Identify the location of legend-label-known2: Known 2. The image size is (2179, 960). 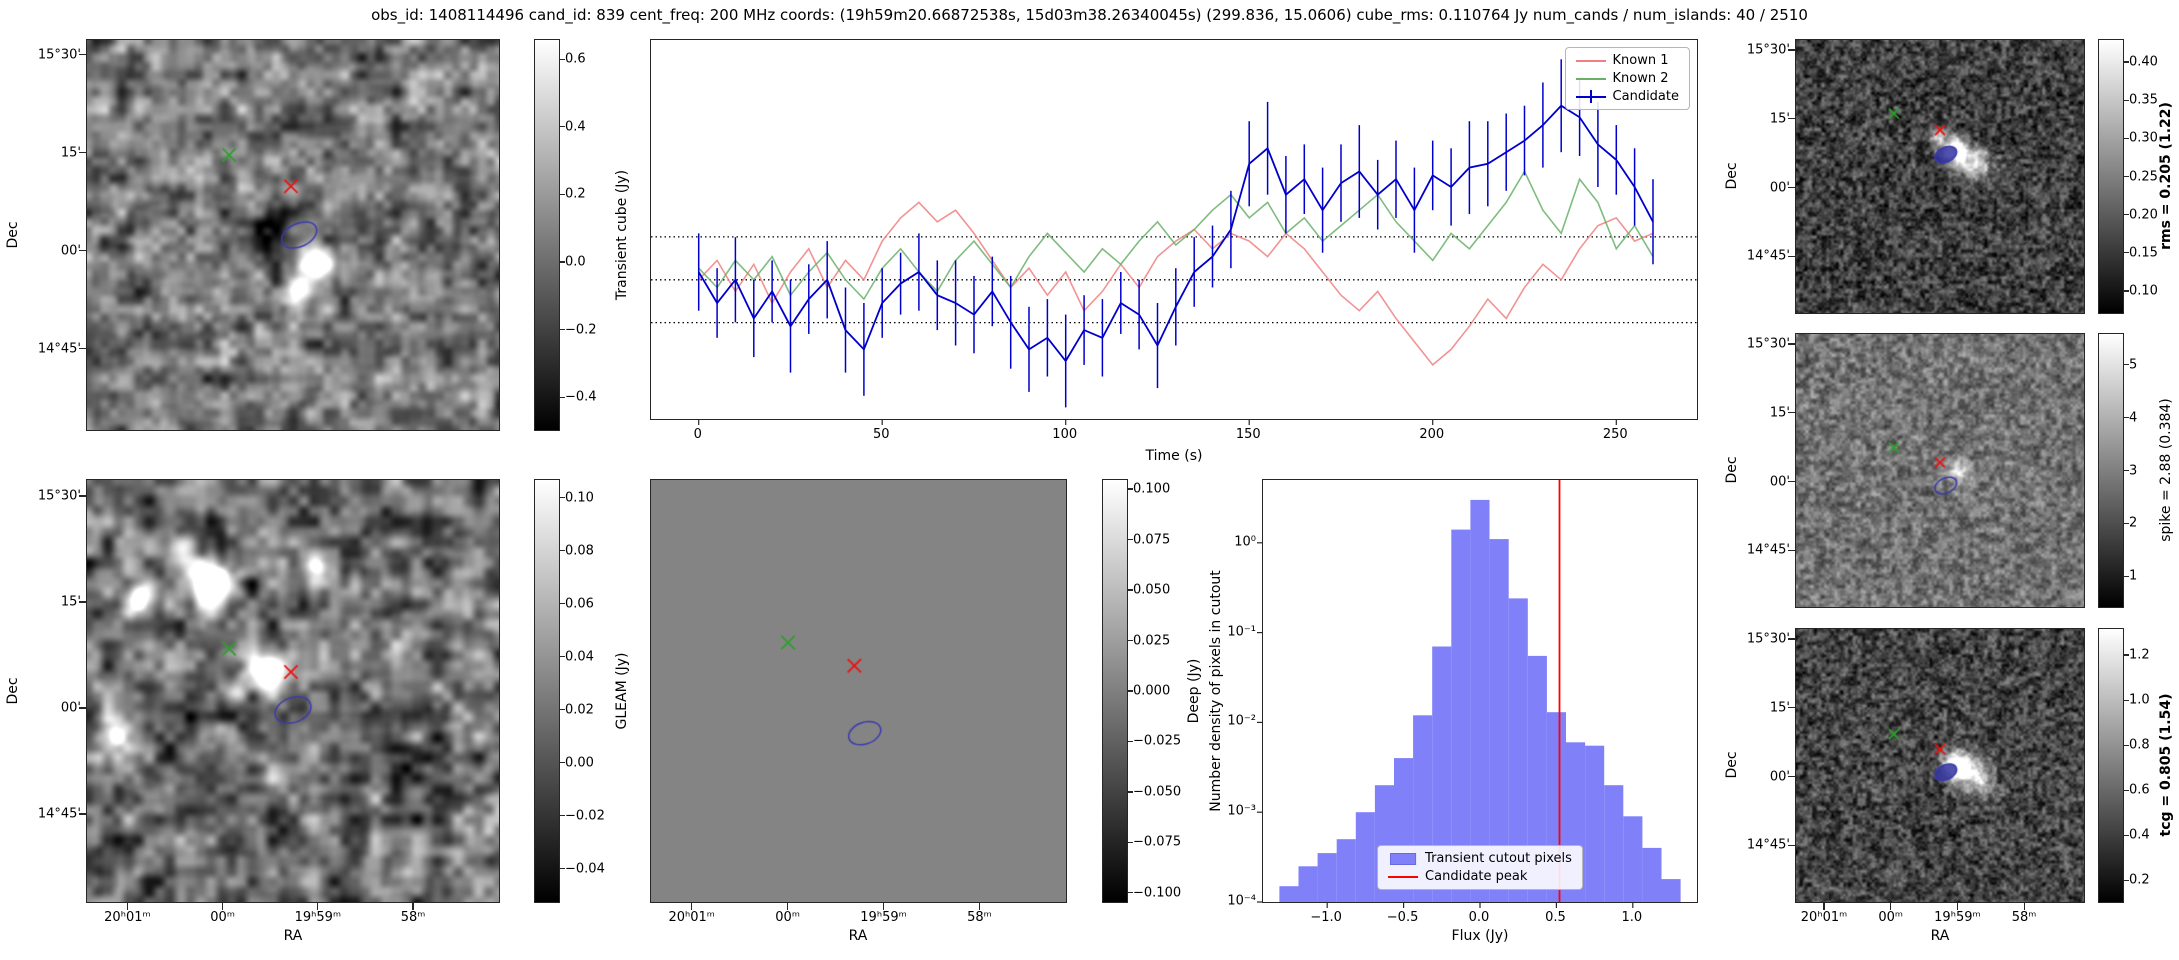
(1640, 78).